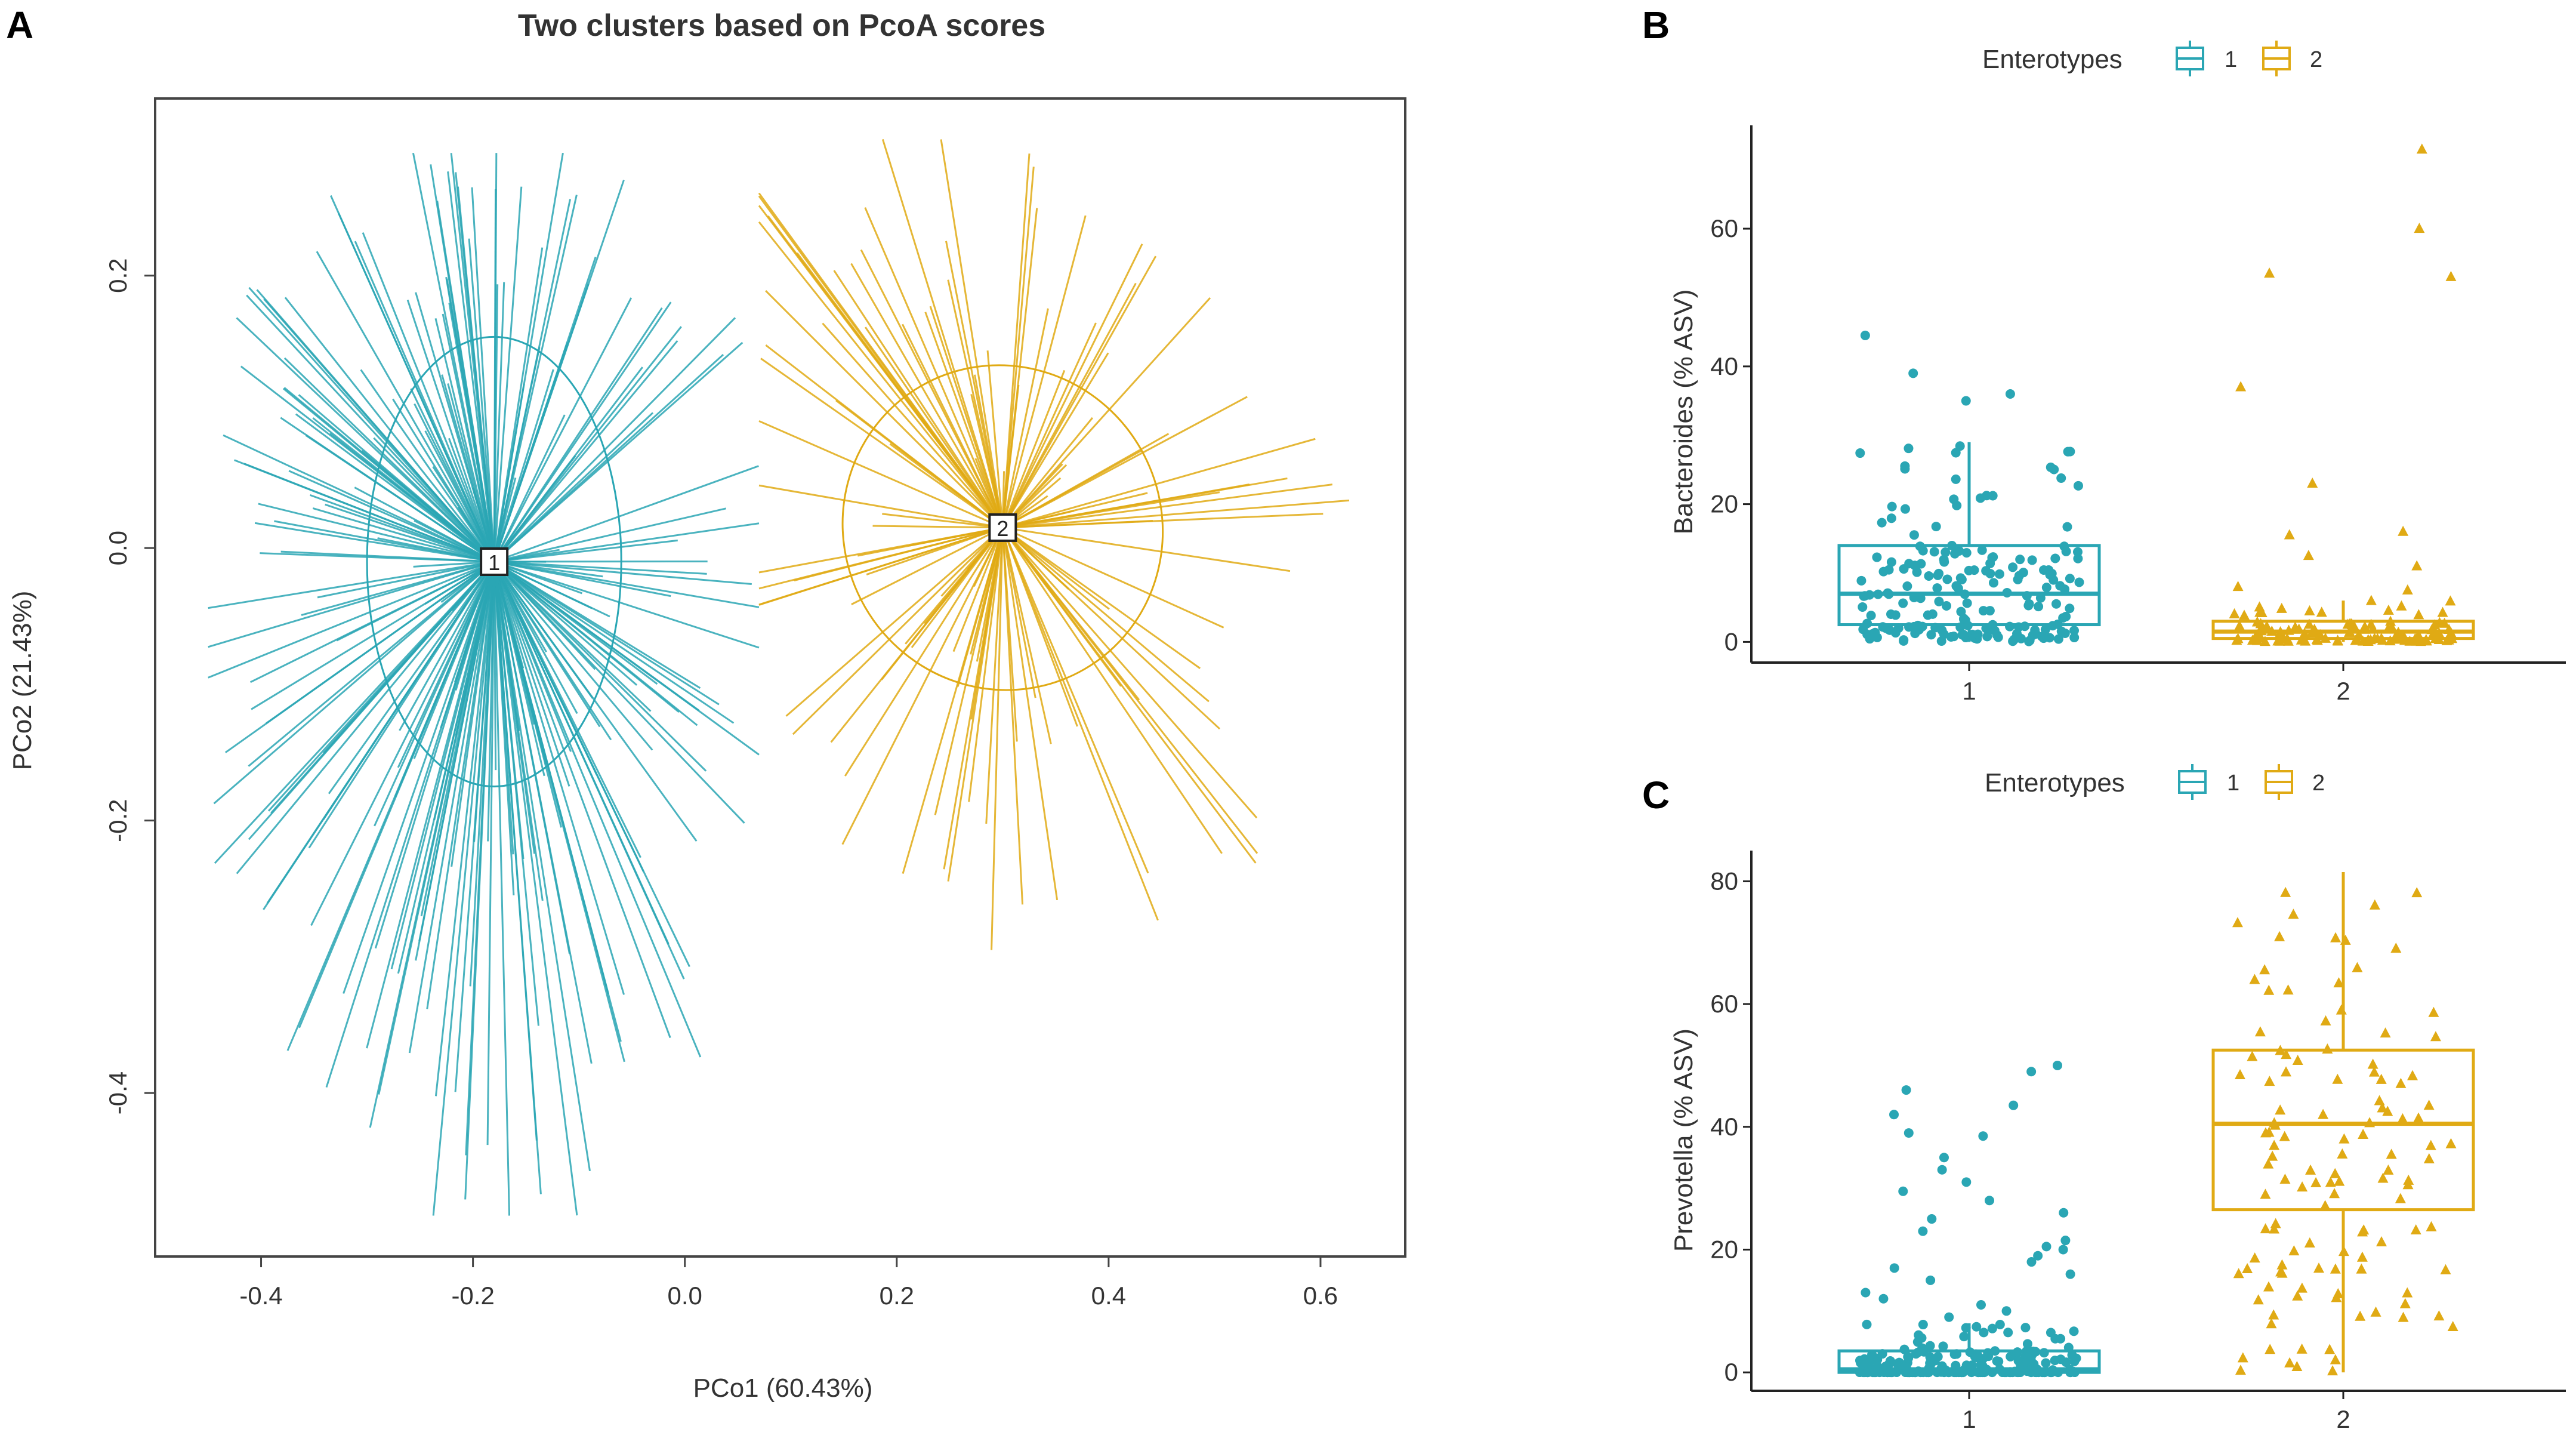 This screenshot has width=2576, height=1429. I want to click on centroid-label-2: 2, so click(1002, 528).